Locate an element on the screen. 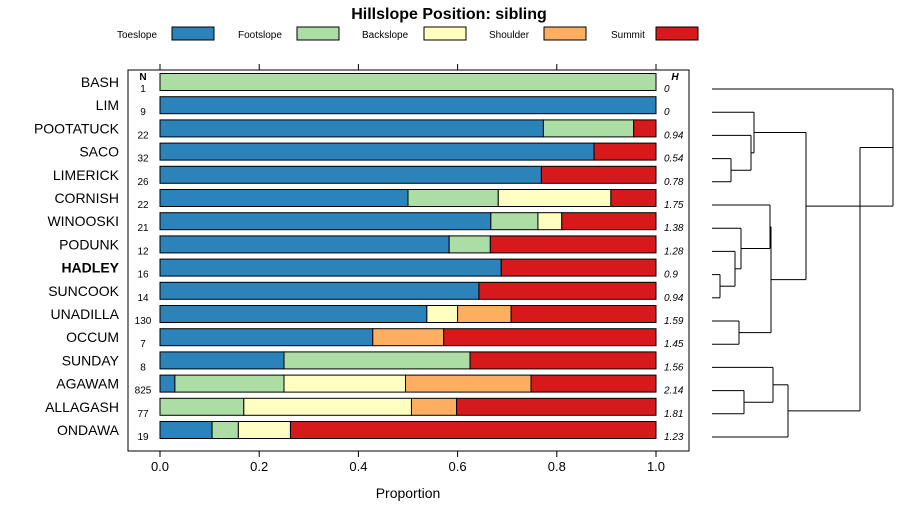  bar-cornish-toeslope is located at coordinates (284, 198).